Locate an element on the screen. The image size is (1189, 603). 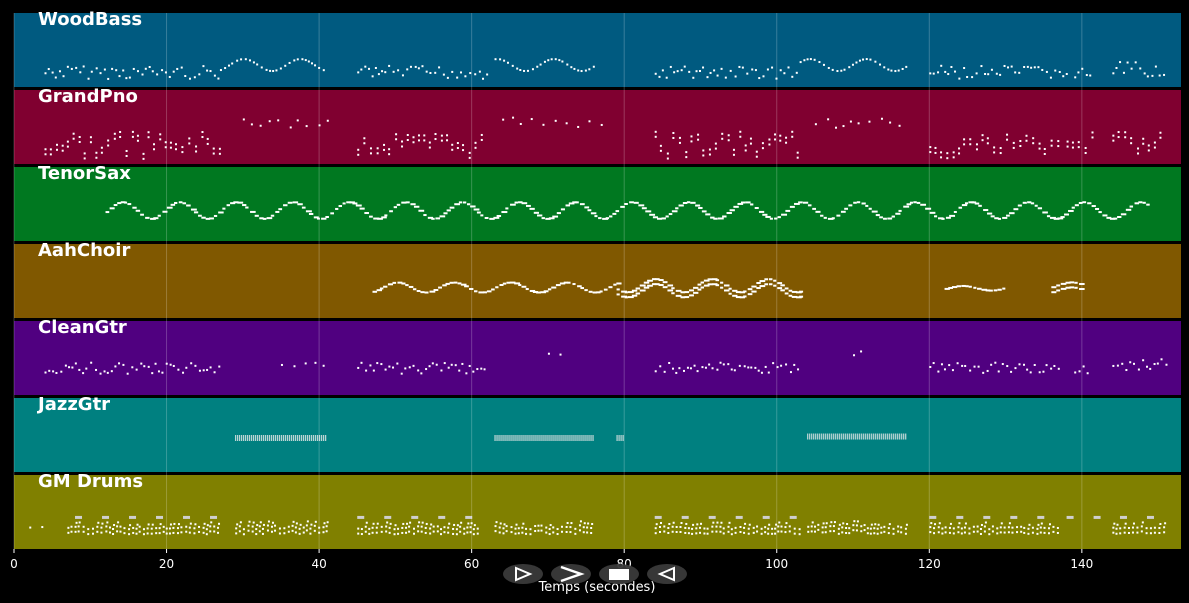
x-tick-label: 100 is located at coordinates (776, 564).